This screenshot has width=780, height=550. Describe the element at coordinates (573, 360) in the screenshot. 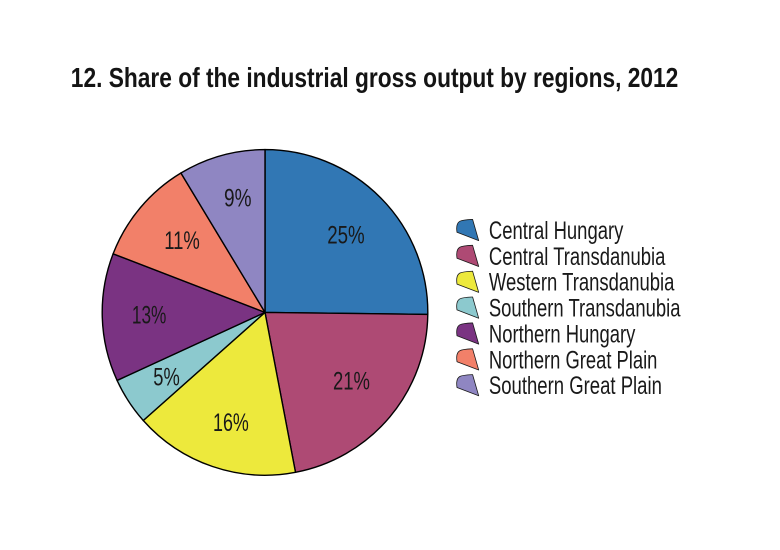

I see `svg-text: Northern Great Plain` at that location.